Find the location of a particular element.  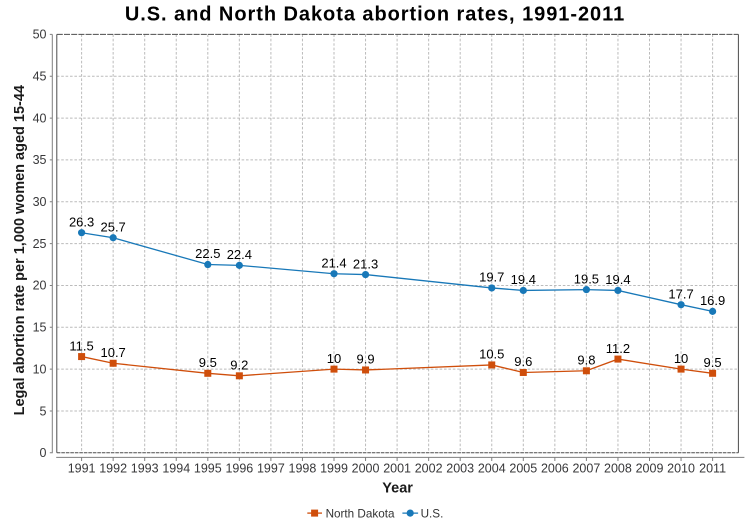

svg-text: 2010 is located at coordinates (681, 469).